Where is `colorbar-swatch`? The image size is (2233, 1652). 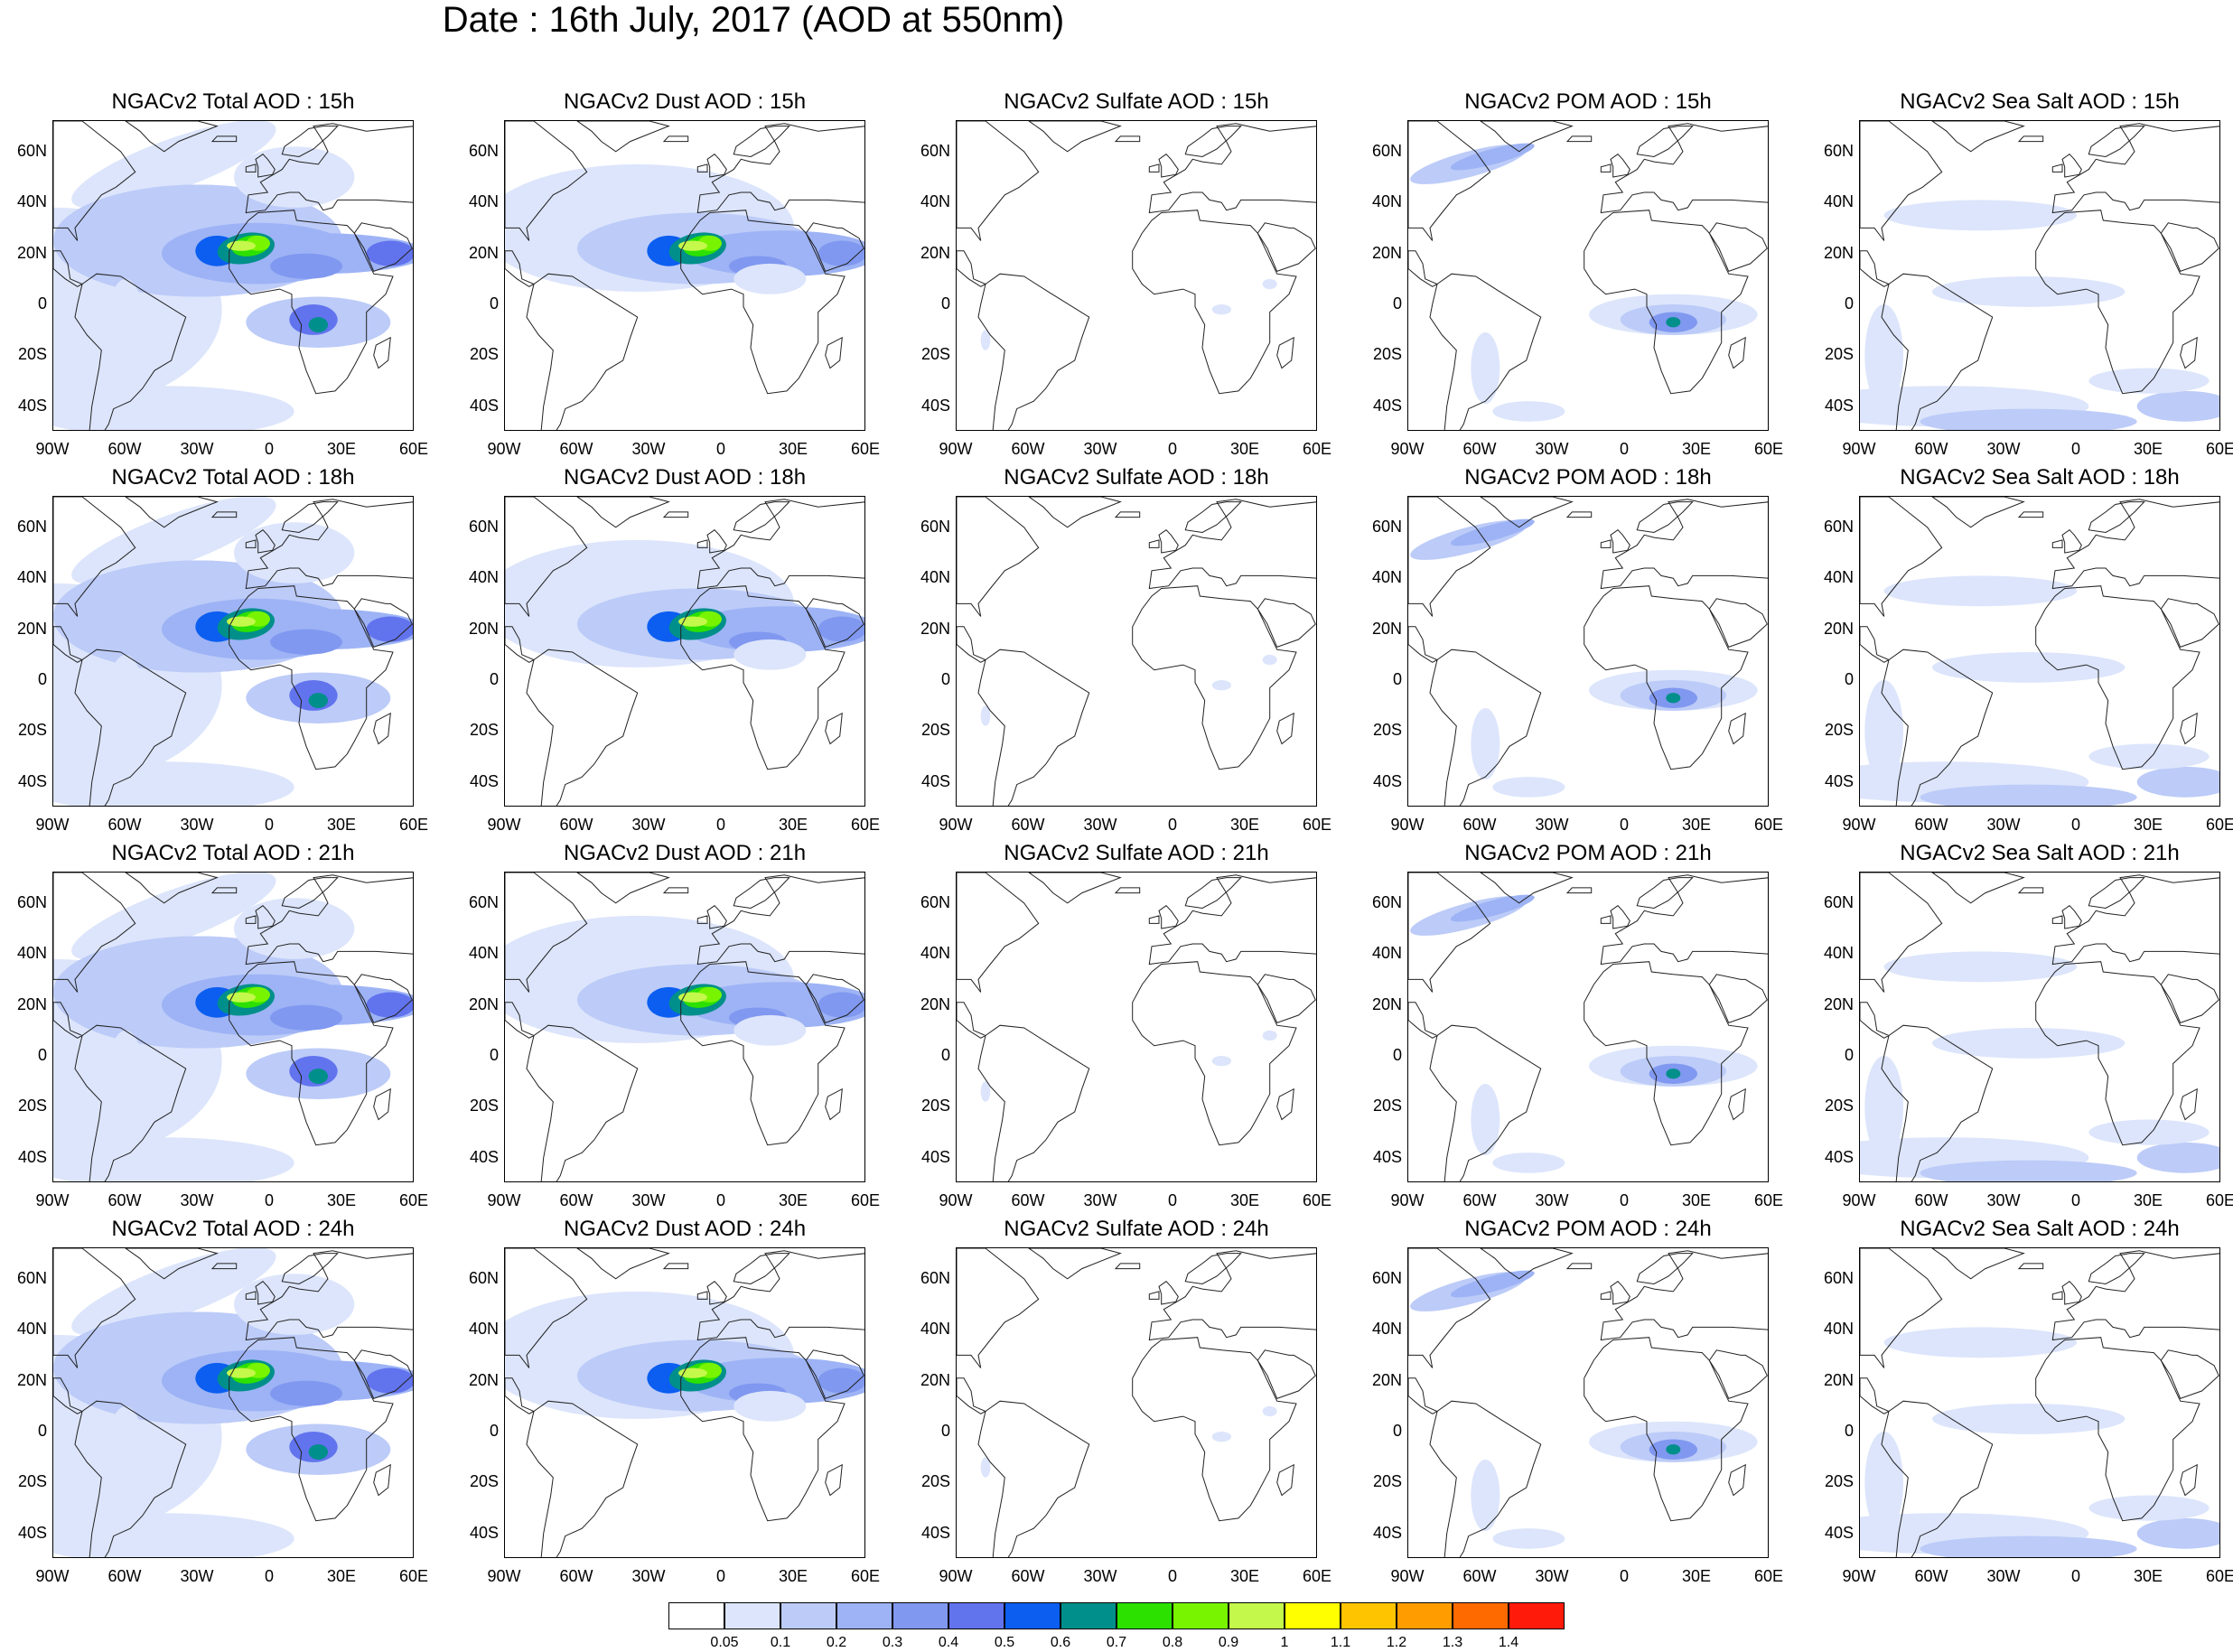 colorbar-swatch is located at coordinates (1425, 1615).